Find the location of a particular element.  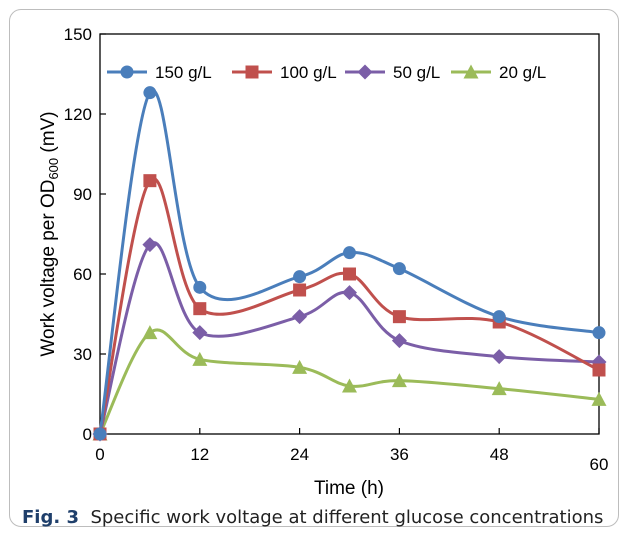

y-tick-label: 60 is located at coordinates (82, 274).